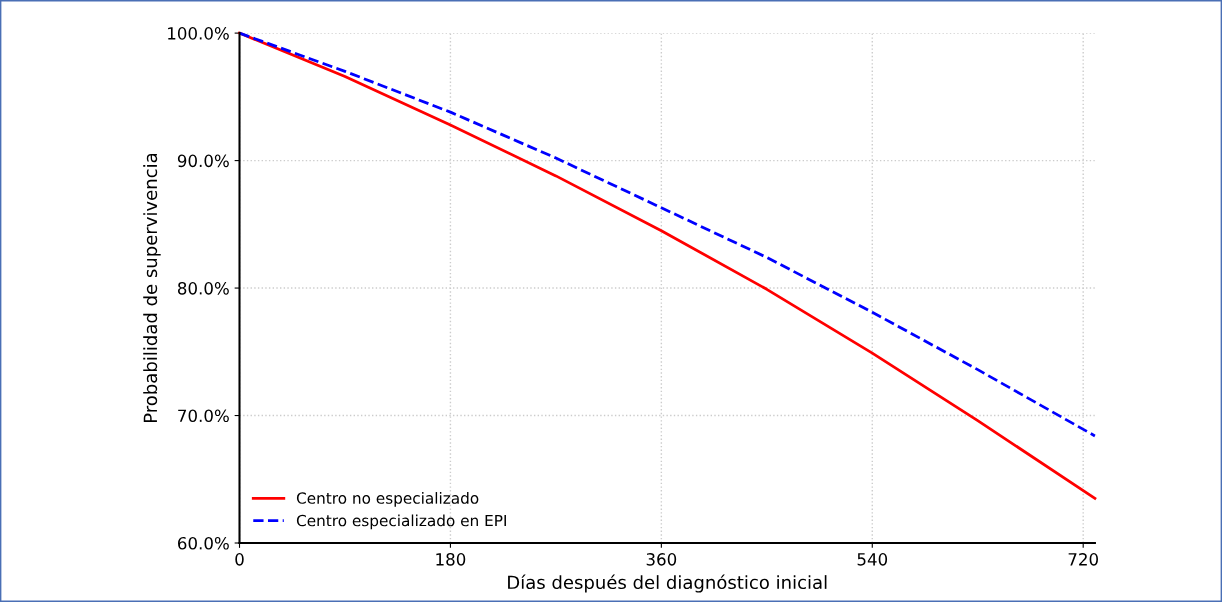  Describe the element at coordinates (667, 583) in the screenshot. I see `x-axis-title: Días después del diagnóstico inicial` at that location.